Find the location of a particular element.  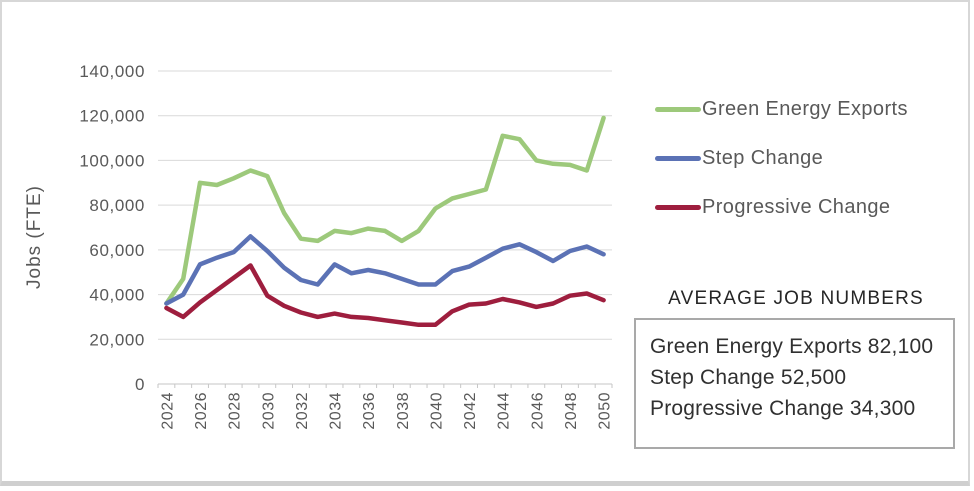

x-axis-tick-label: 2050 is located at coordinates (605, 411).